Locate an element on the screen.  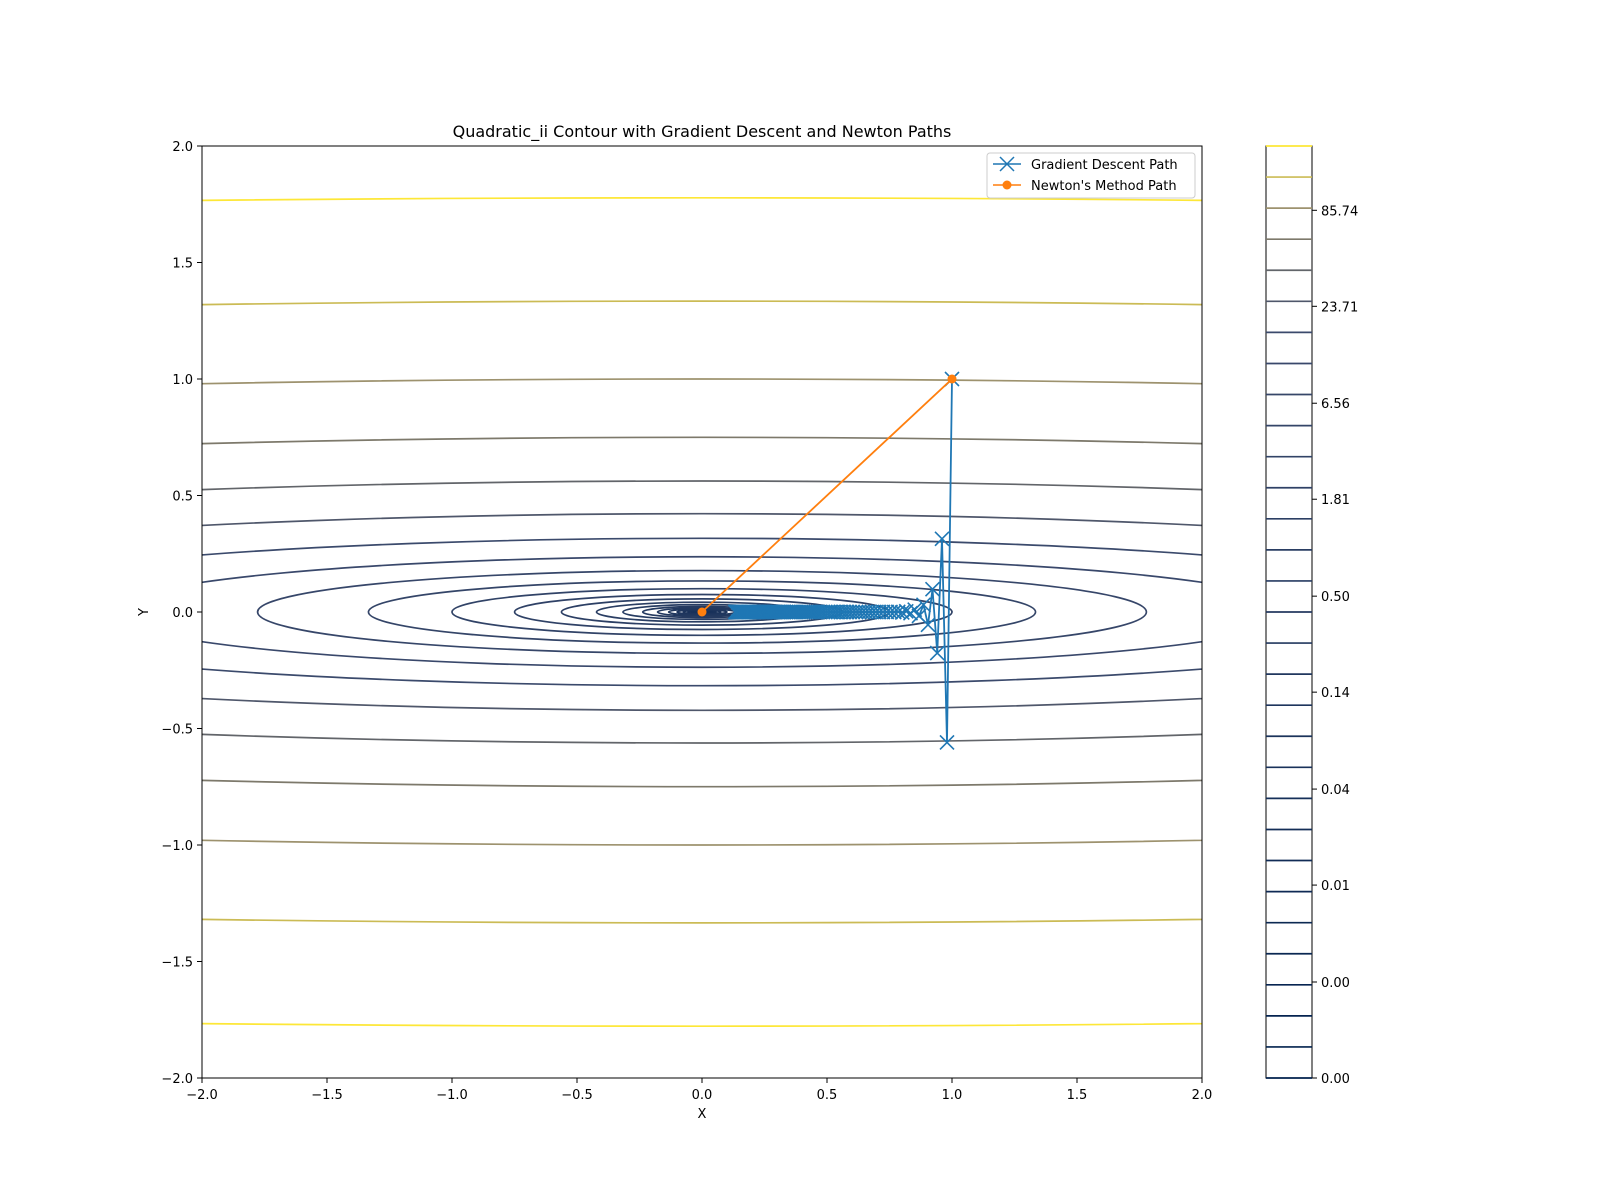
x-tick-label: −1.5 is located at coordinates (327, 1095).